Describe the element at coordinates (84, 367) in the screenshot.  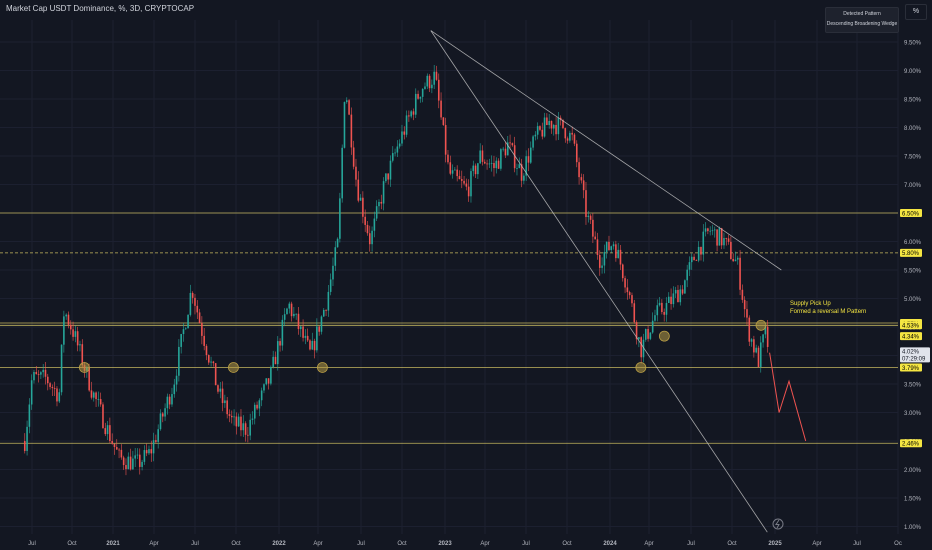
I see `touch-circle` at that location.